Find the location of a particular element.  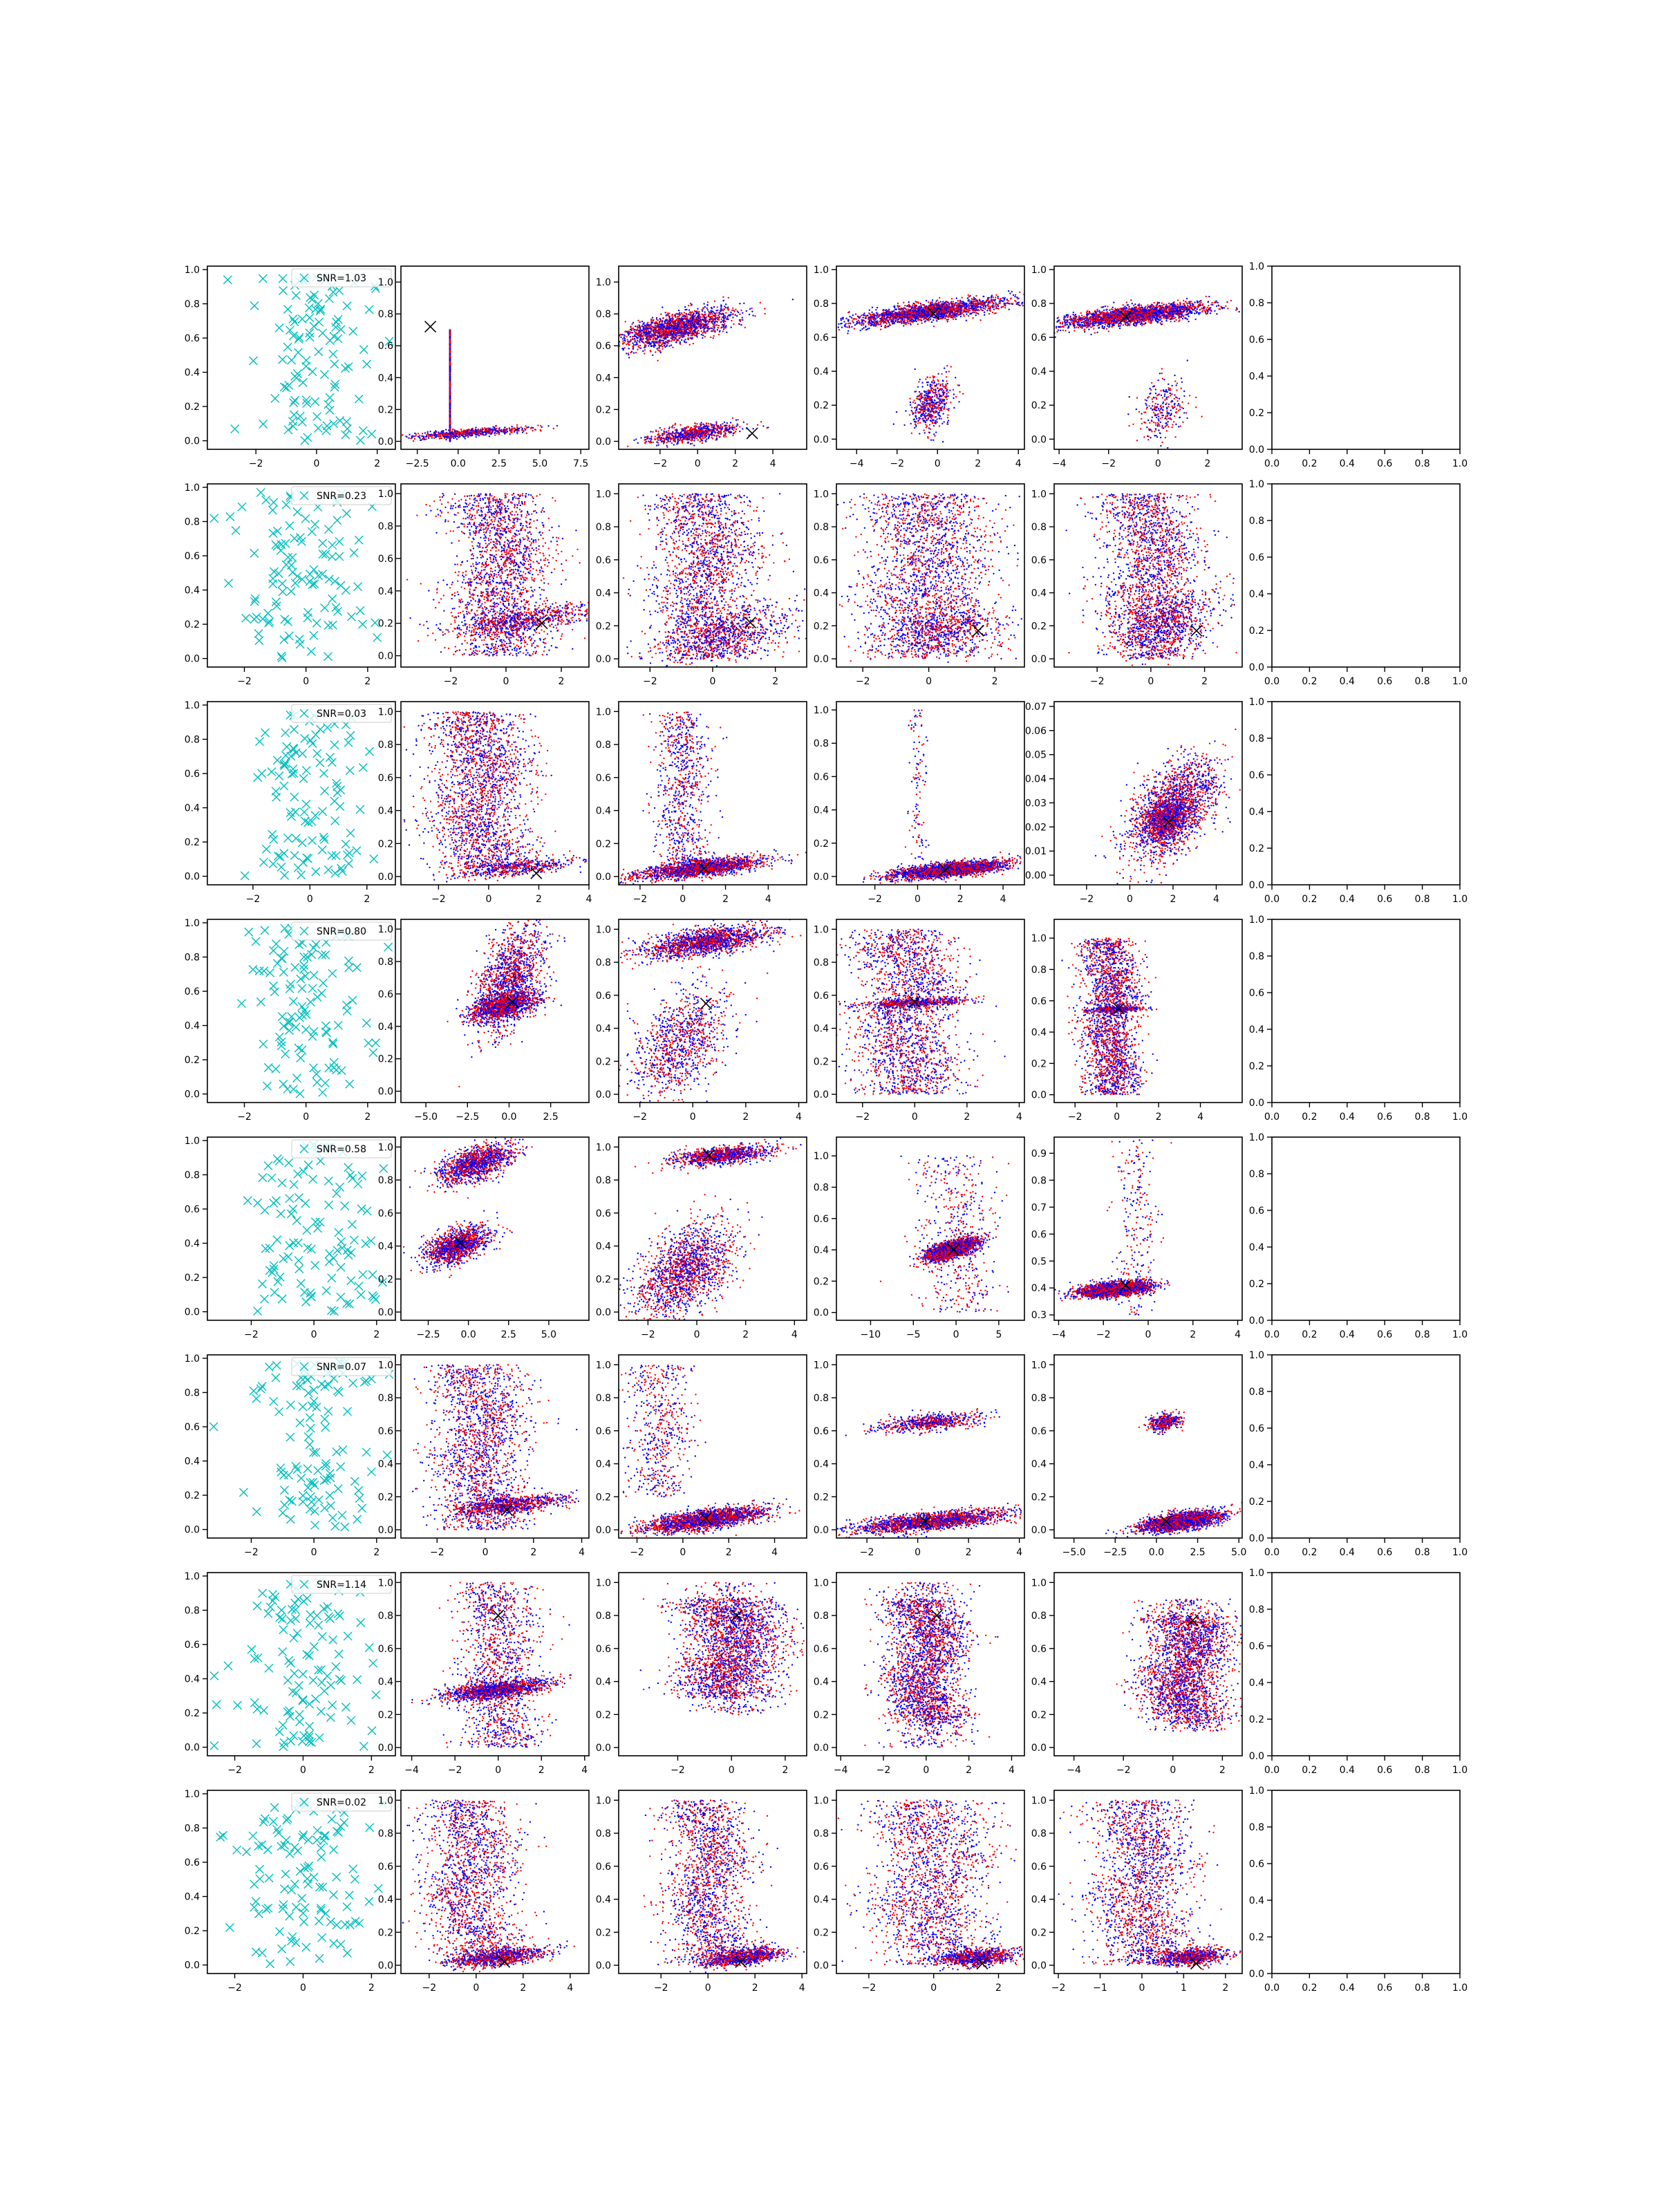

r1c2-xtick-label: 5.0 is located at coordinates (540, 463).